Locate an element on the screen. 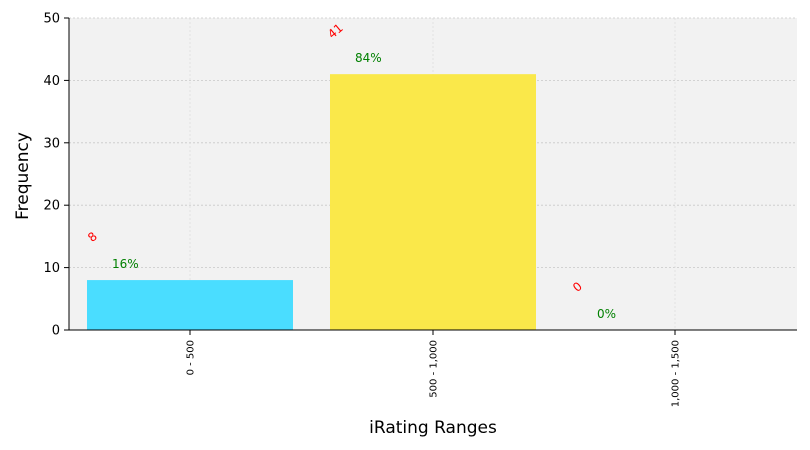 The width and height of the screenshot is (810, 450). y-tick-label: 30 is located at coordinates (51, 143).